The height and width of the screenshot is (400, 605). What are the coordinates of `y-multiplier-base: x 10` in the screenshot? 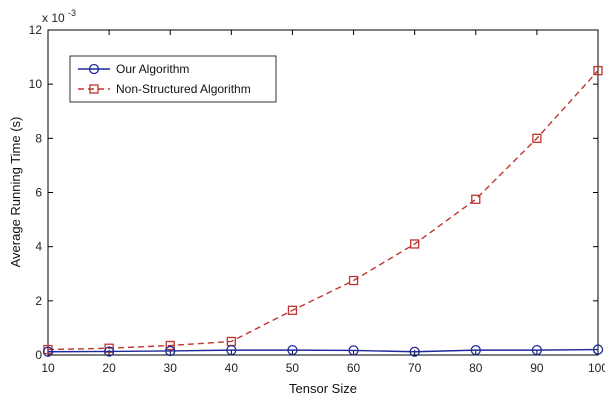 It's located at (53, 18).